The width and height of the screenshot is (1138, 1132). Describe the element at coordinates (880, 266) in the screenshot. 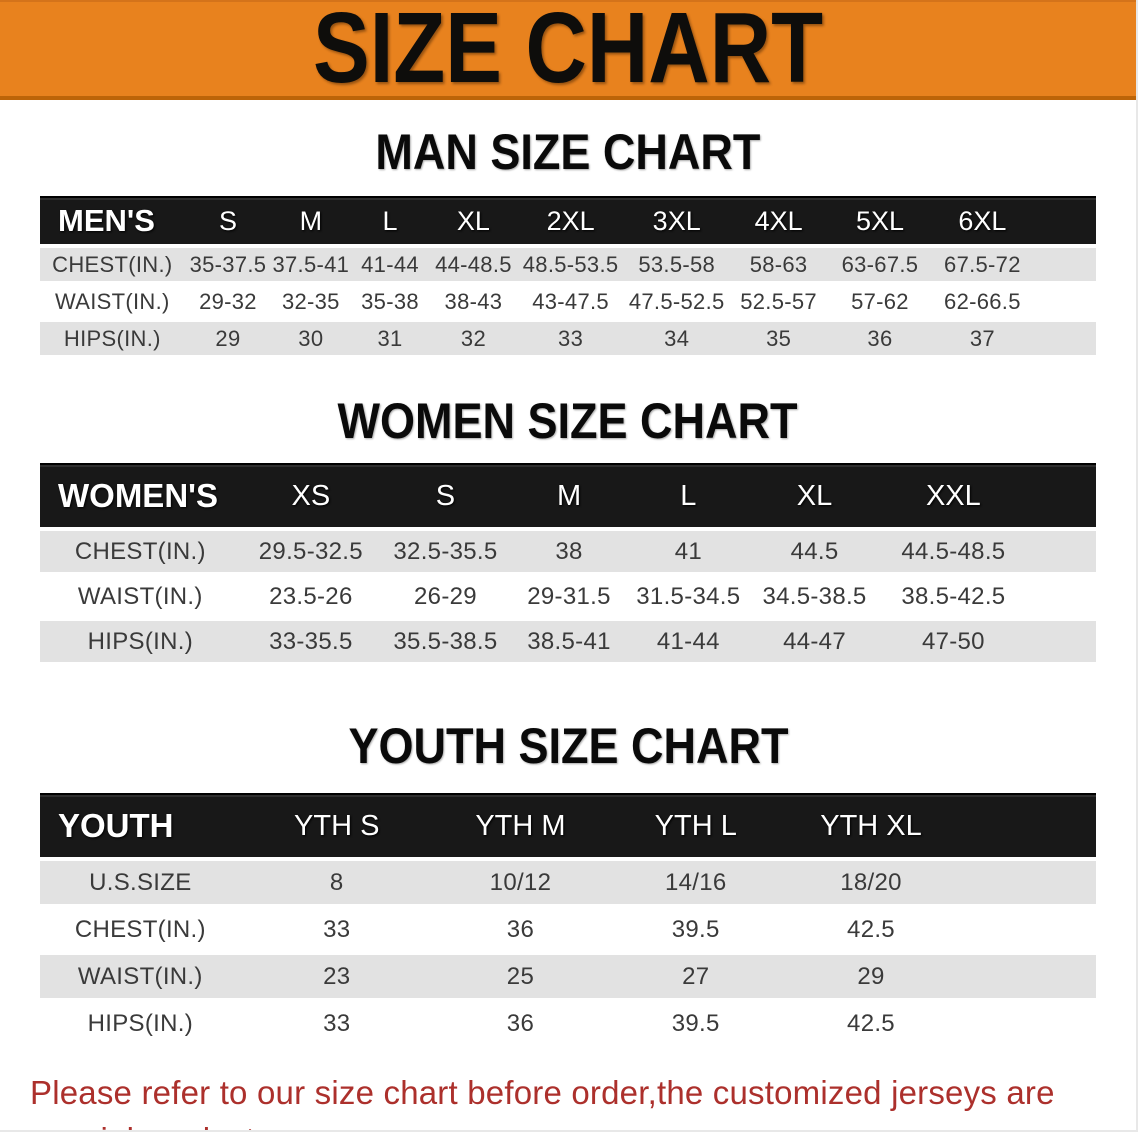

I see `size-cell: 63-67.5` at that location.